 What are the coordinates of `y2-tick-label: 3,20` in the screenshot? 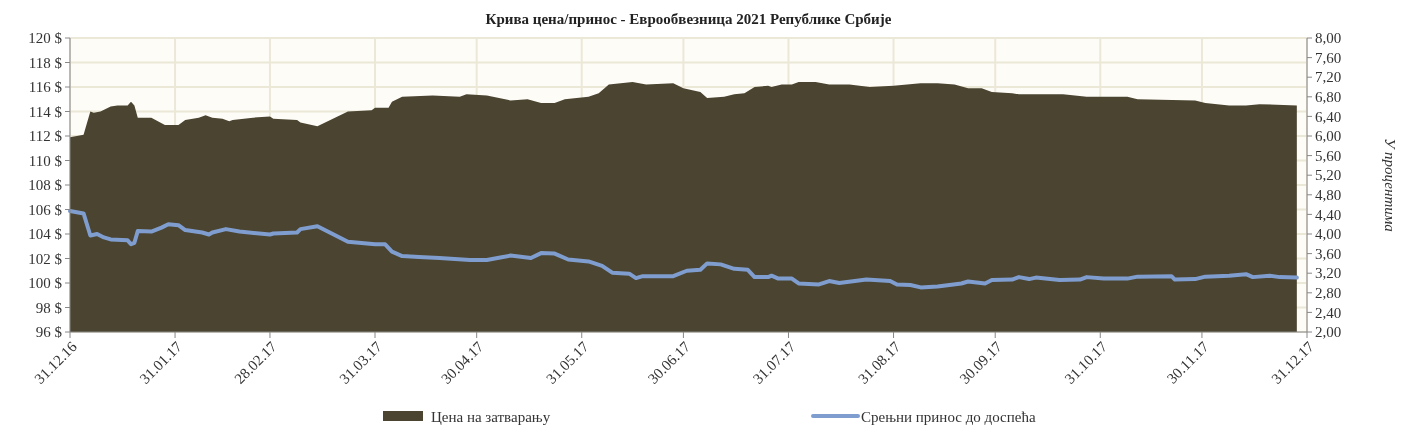 It's located at (1328, 273).